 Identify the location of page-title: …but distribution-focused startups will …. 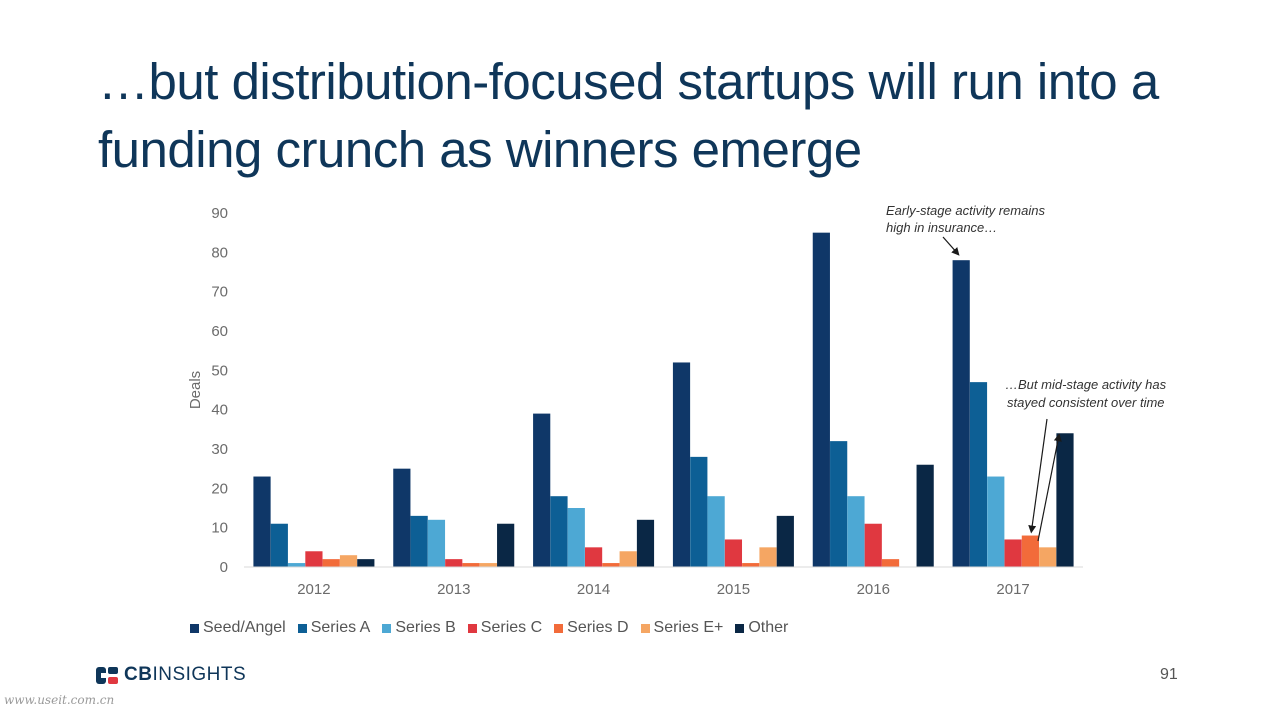
(628, 115).